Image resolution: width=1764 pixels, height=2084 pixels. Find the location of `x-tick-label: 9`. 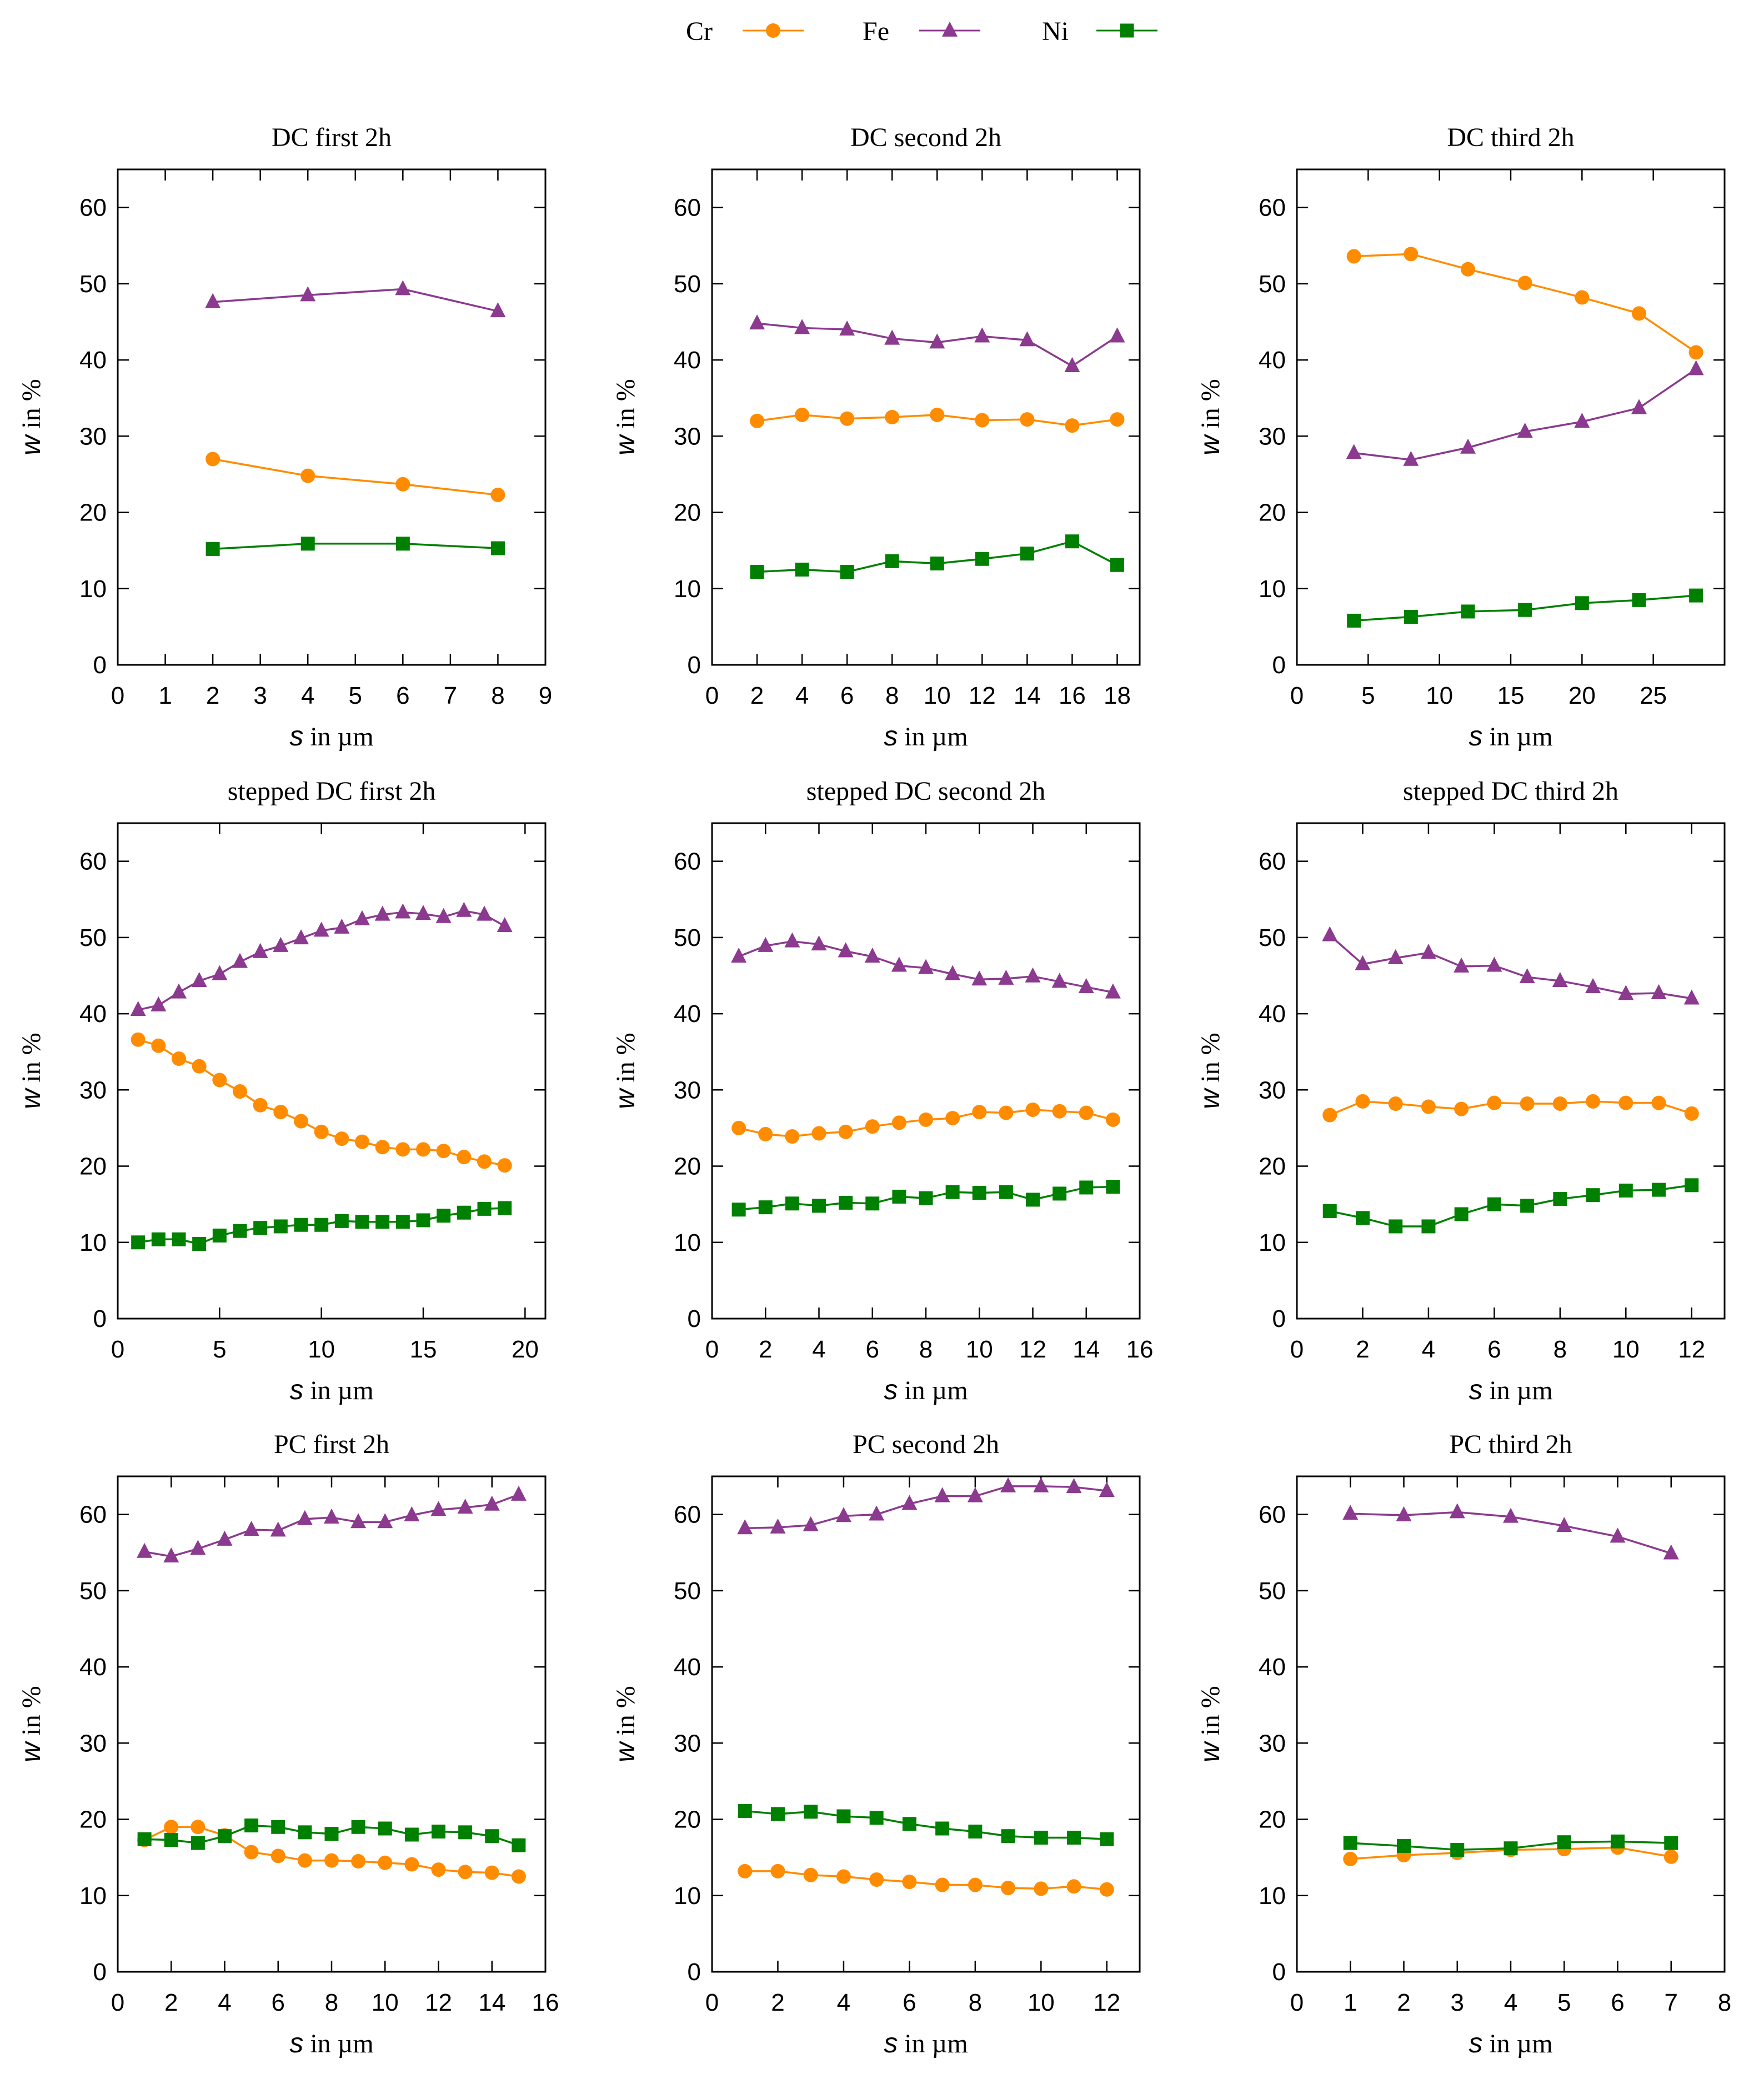

x-tick-label: 9 is located at coordinates (545, 695).